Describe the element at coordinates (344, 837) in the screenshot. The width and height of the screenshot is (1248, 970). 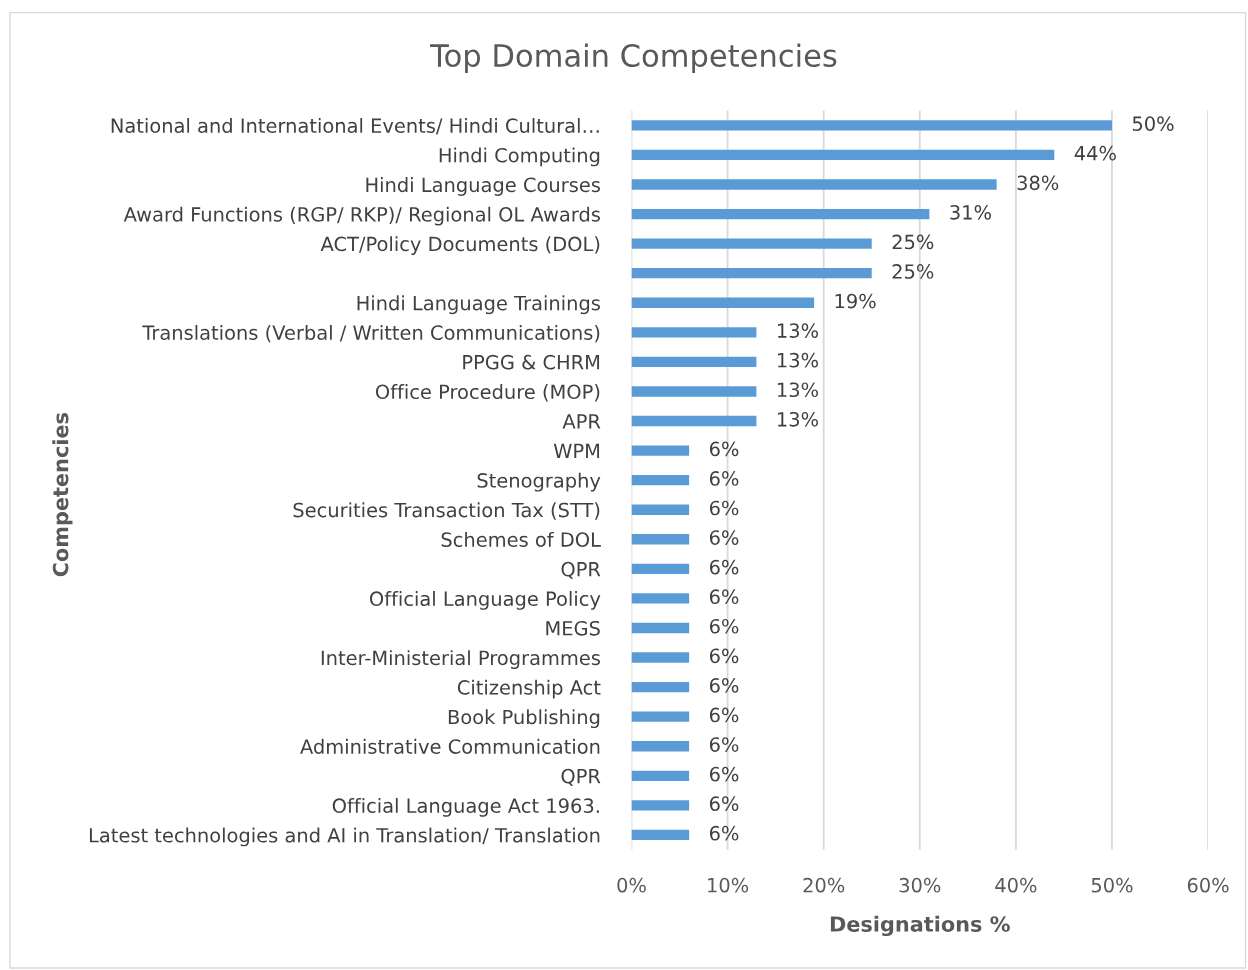
I see `y-tick-label: Latest technologies and AI in Translation/ Translation` at that location.